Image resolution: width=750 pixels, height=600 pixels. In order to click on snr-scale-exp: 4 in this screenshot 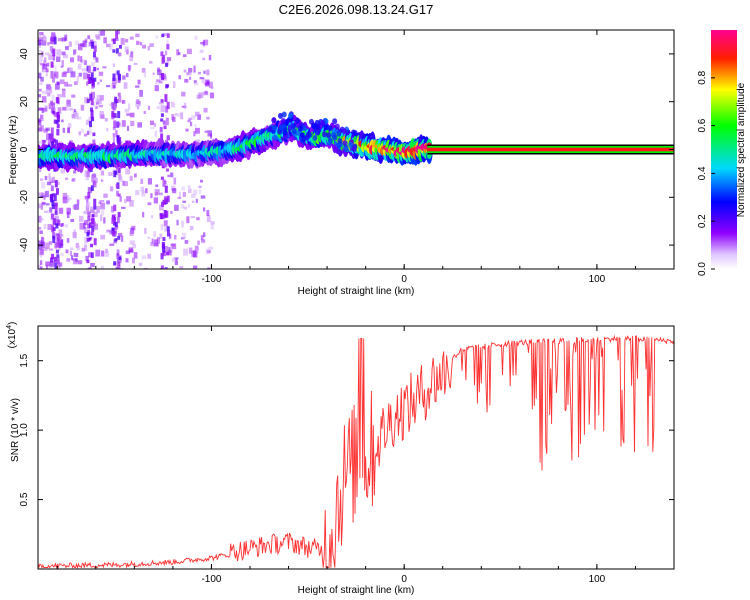, I will do `click(9, 327)`.